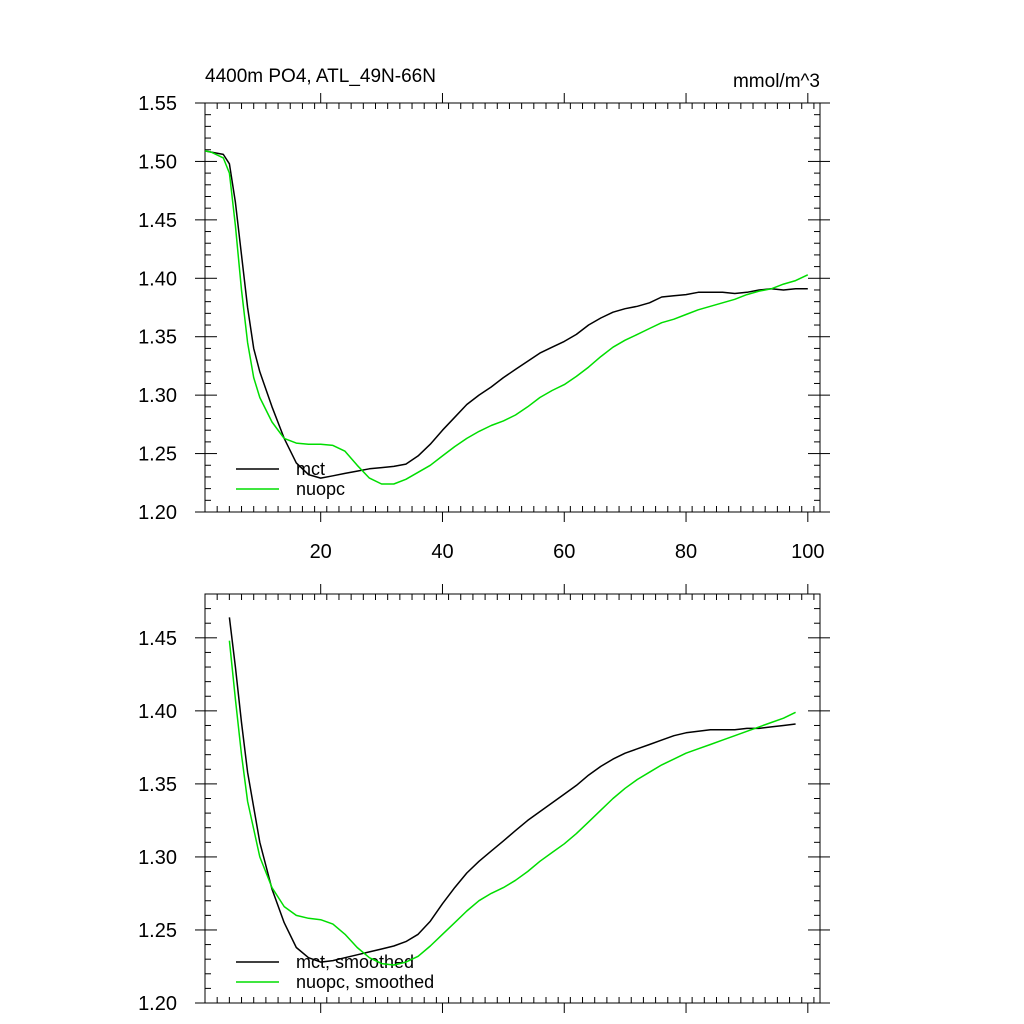 This screenshot has height=1024, width=1024. I want to click on x-tick-label: 100, so click(807, 552).